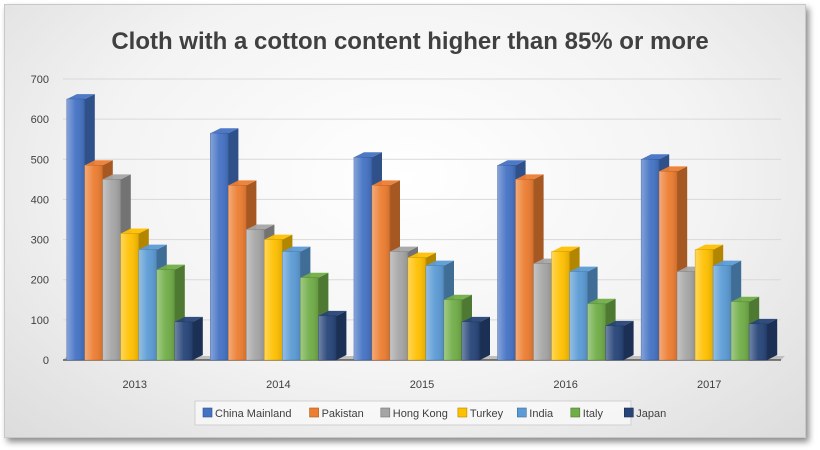 The width and height of the screenshot is (820, 450). What do you see at coordinates (40, 160) in the screenshot?
I see `y-tick-label: 500` at bounding box center [40, 160].